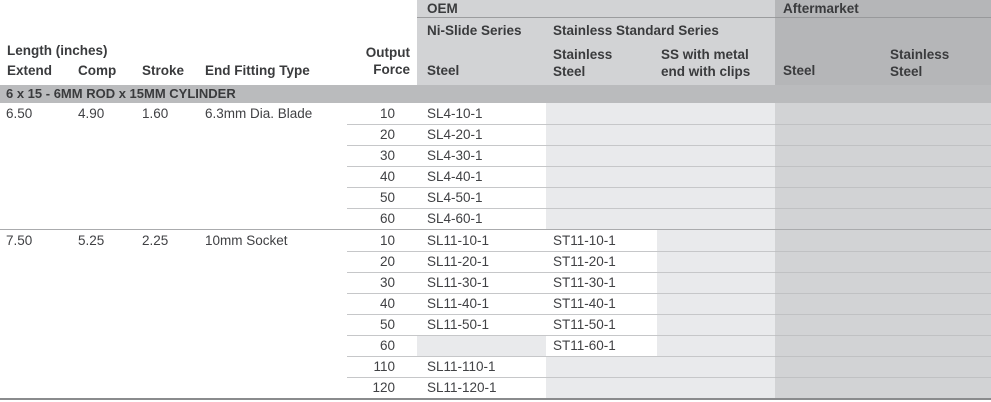 The width and height of the screenshot is (991, 402). What do you see at coordinates (906, 71) in the screenshot?
I see `am-stainless-line2: Steel` at bounding box center [906, 71].